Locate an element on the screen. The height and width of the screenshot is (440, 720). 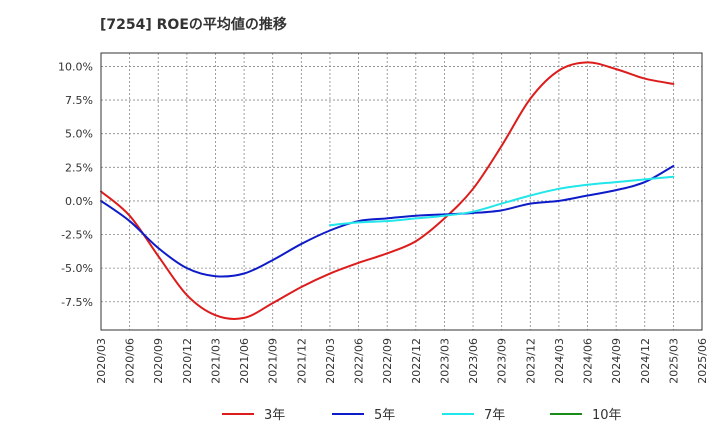
x-tick-label: 2020/03 is located at coordinates (101, 361).